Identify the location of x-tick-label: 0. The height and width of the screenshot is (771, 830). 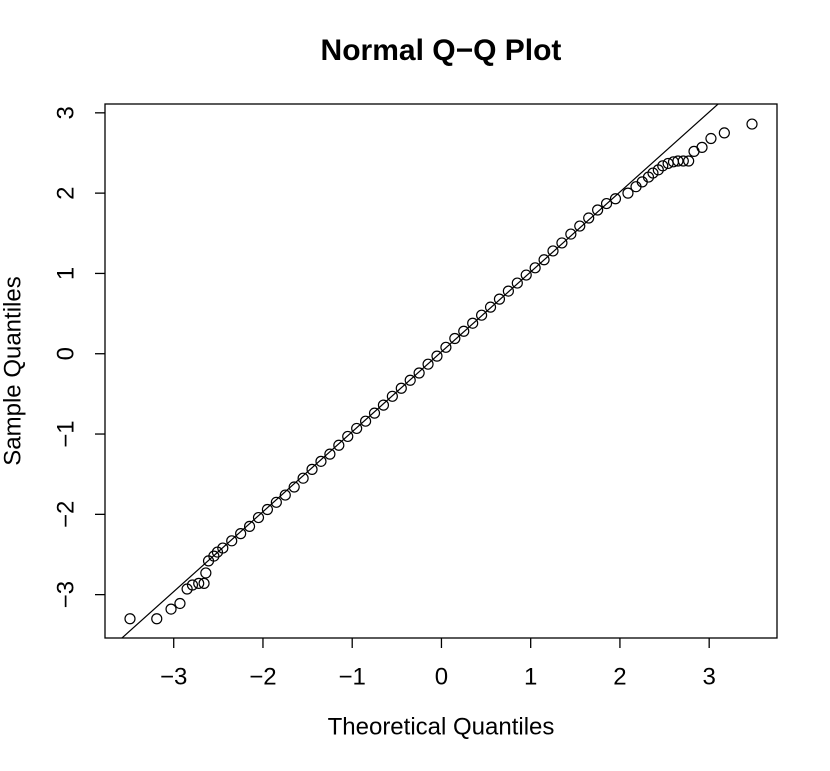
(441, 676).